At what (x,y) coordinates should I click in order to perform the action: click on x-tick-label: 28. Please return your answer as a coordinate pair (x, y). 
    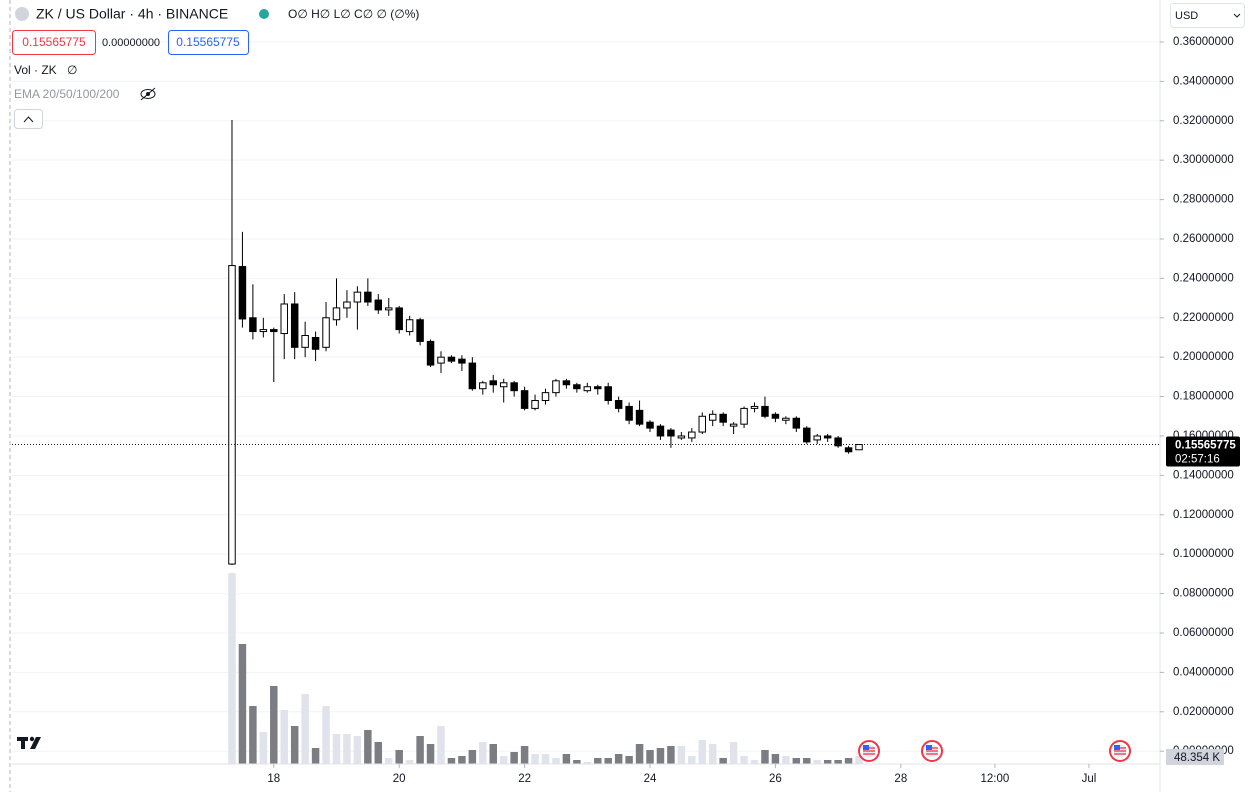
    Looking at the image, I should click on (900, 779).